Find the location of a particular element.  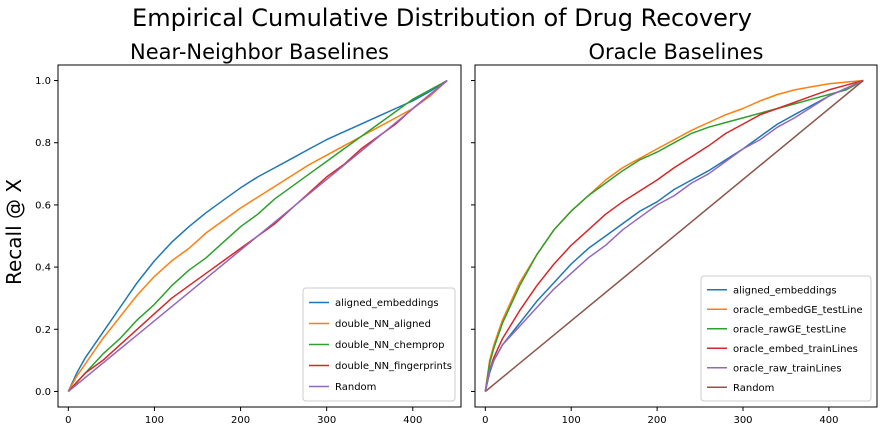

near-neighbor-x-tick-label: 100 is located at coordinates (154, 420).